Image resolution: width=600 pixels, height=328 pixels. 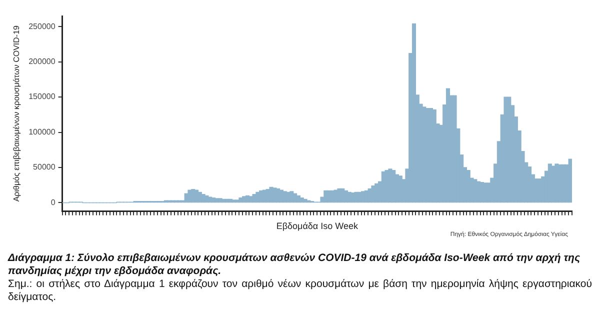 I want to click on y-axis-title: Αριθμός επιβεβαιωμένων κρουσμάτων COVID-19, so click(x=17, y=113).